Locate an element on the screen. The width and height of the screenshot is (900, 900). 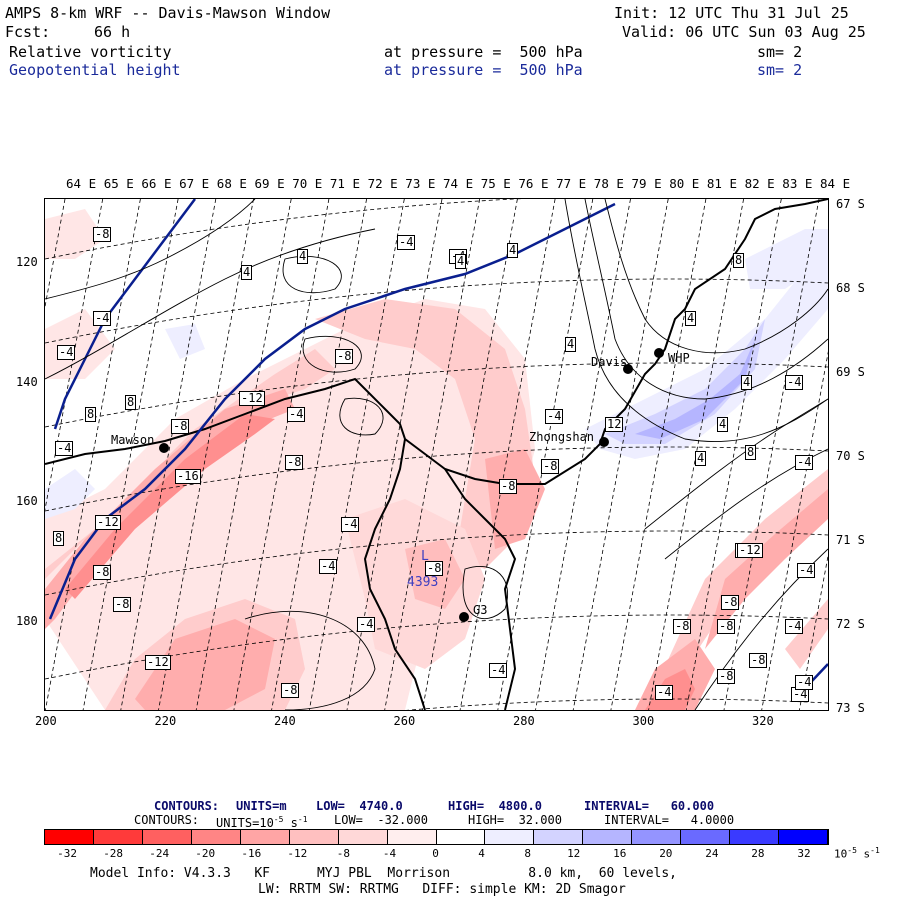
longitude-label: 79 E is located at coordinates (646, 183).